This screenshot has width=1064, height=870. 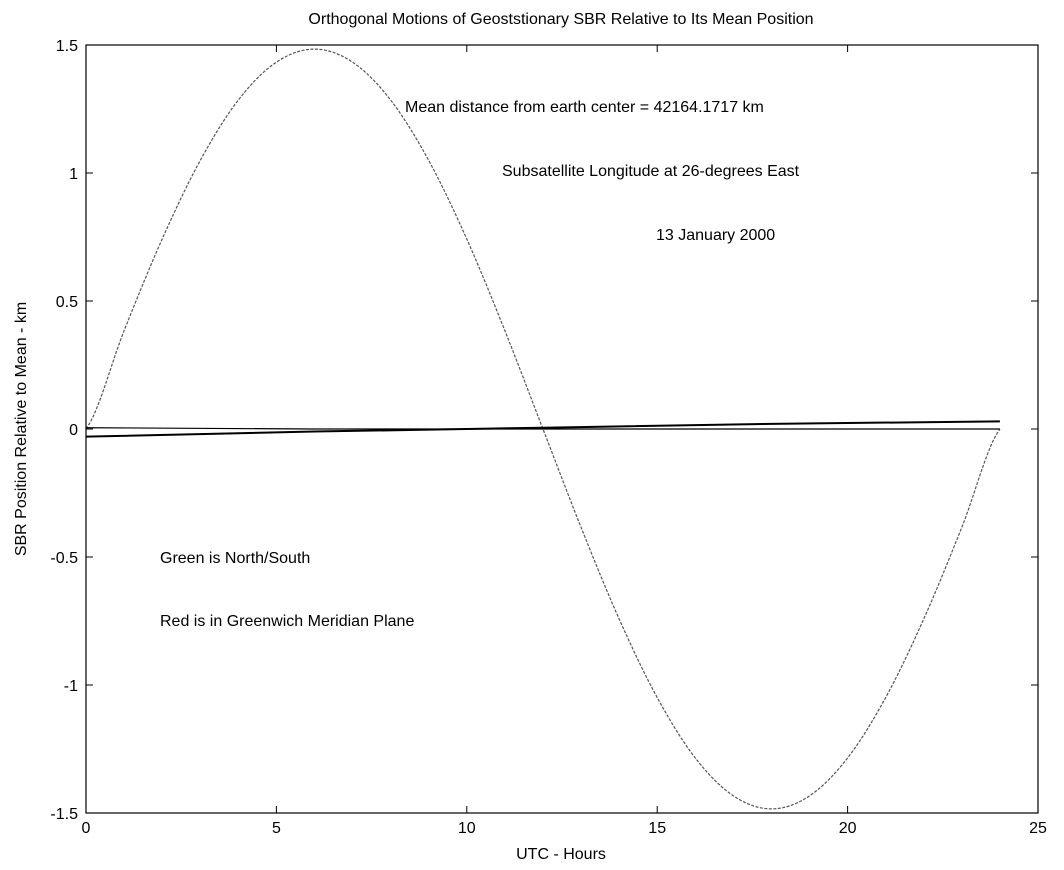 I want to click on annotation-green-legend: Green is North/South, so click(x=235, y=558).